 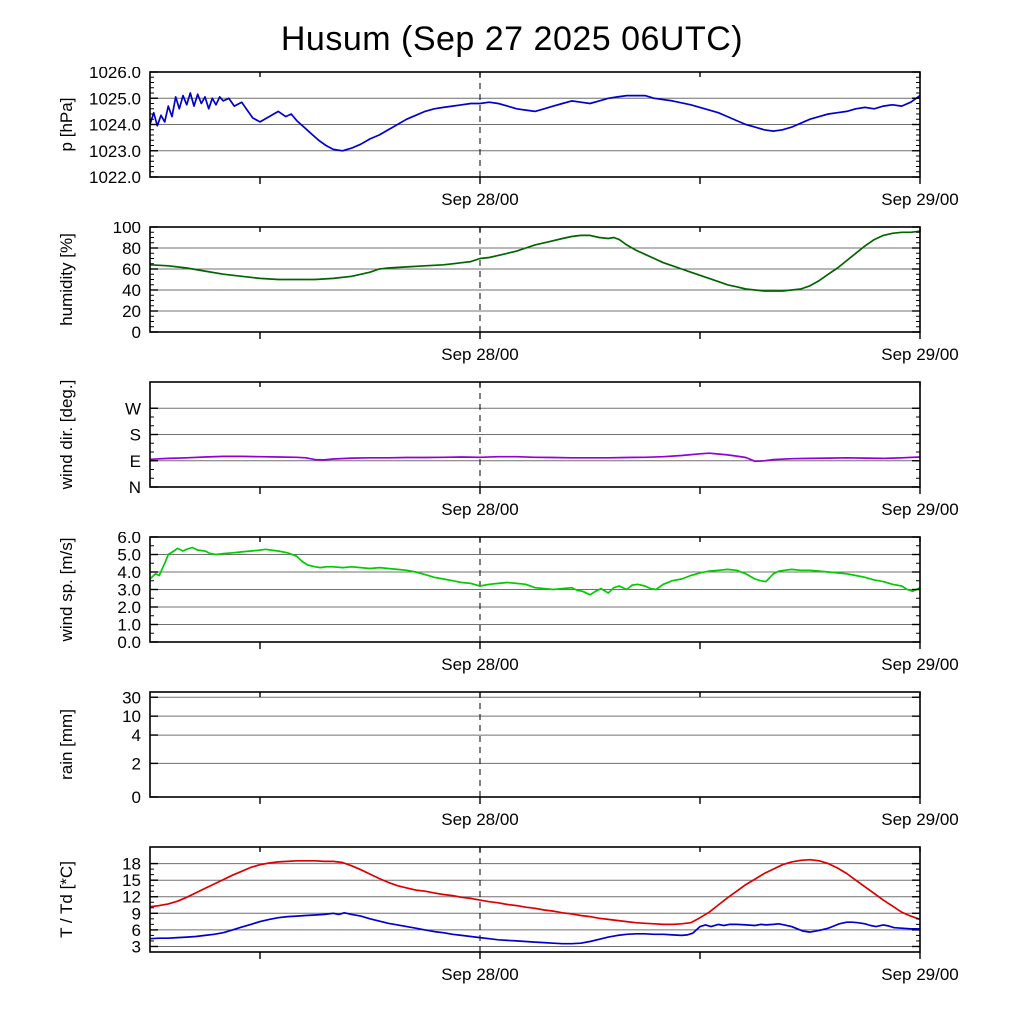 What do you see at coordinates (535, 122) in the screenshot?
I see `series-pressure` at bounding box center [535, 122].